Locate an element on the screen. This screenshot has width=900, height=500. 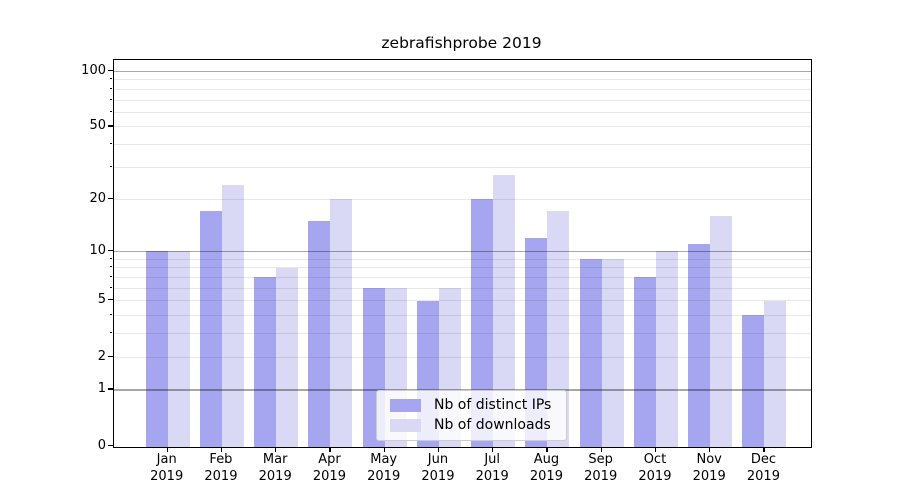
bar-ips-jan is located at coordinates (156, 349).